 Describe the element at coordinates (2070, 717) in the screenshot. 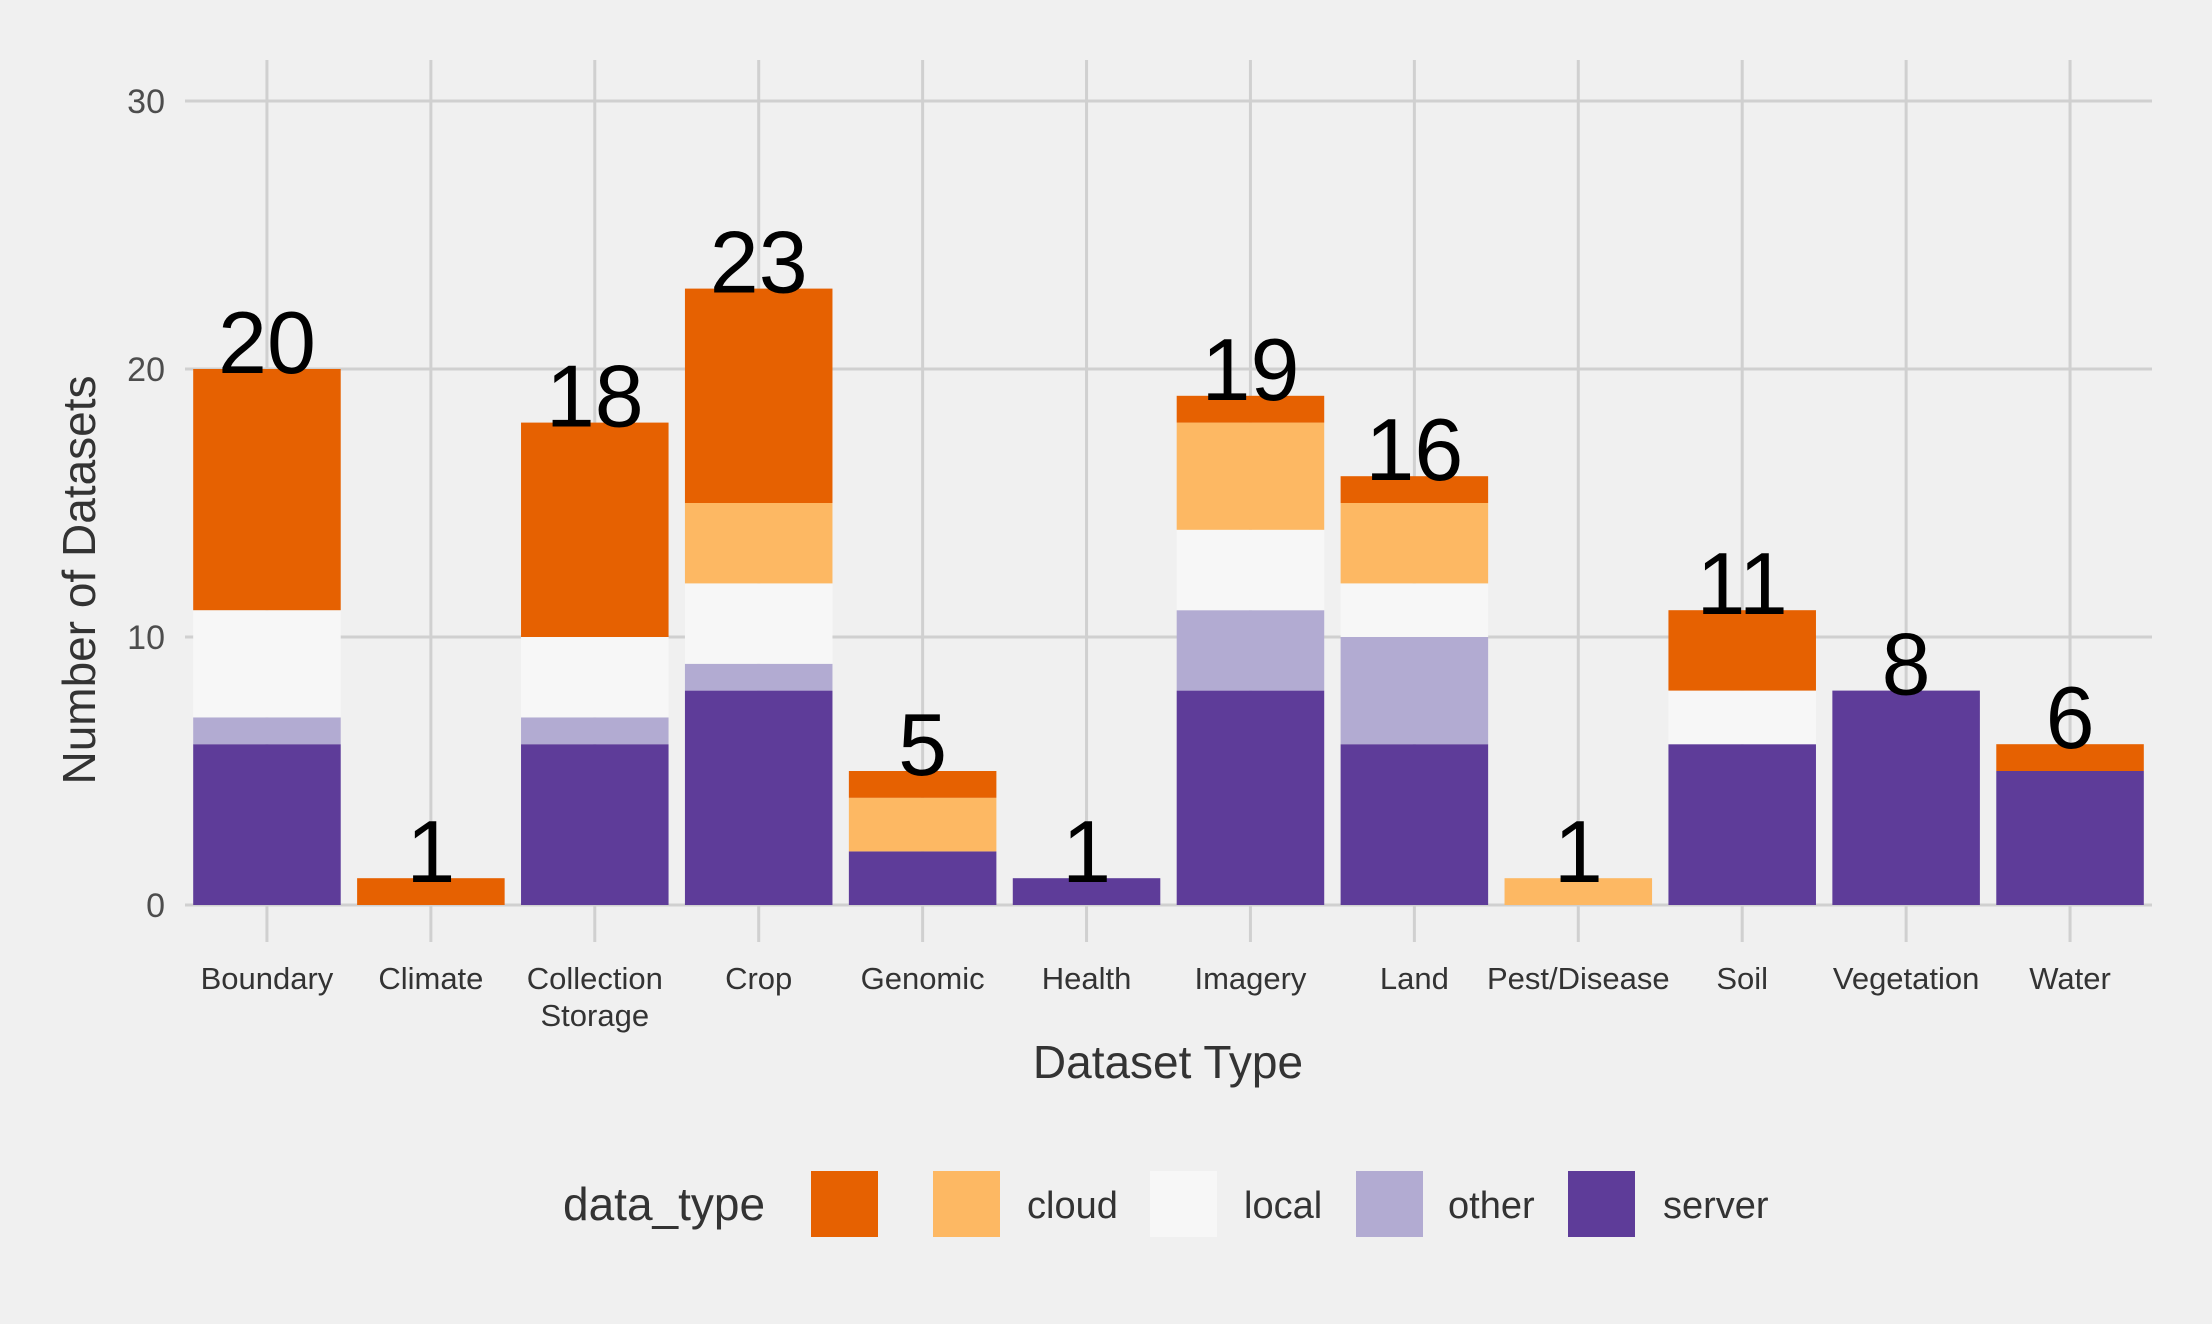

I see `bar-total-label: 6` at that location.